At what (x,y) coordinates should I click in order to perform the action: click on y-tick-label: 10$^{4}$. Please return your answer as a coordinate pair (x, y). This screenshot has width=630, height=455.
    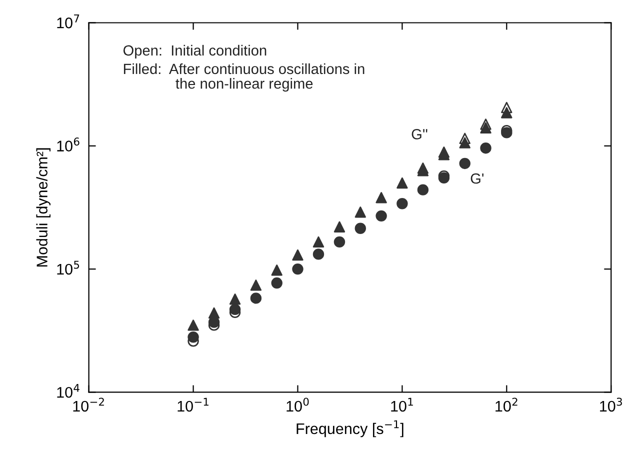
    Looking at the image, I should click on (68, 391).